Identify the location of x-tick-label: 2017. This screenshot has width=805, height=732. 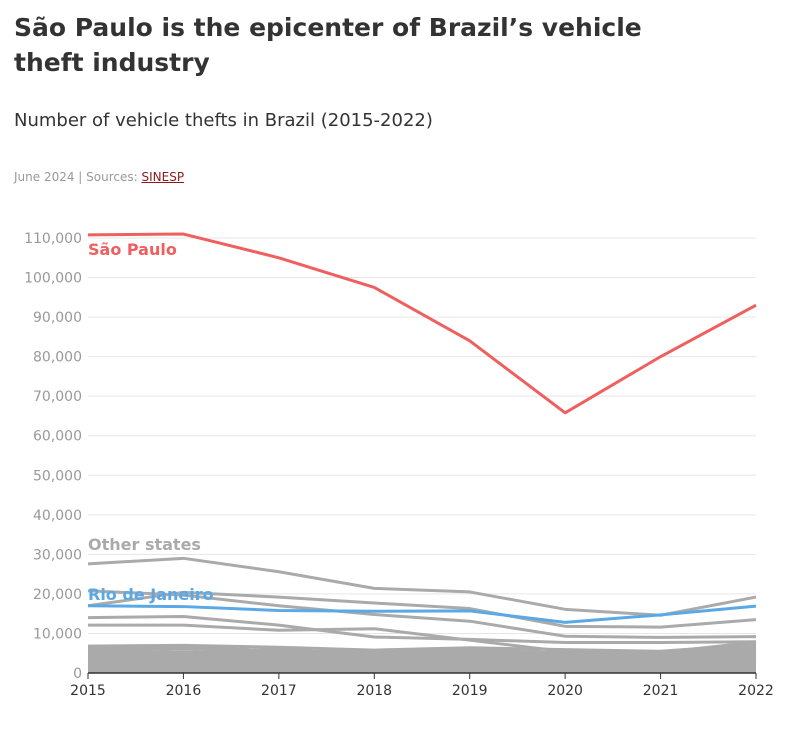
(279, 691).